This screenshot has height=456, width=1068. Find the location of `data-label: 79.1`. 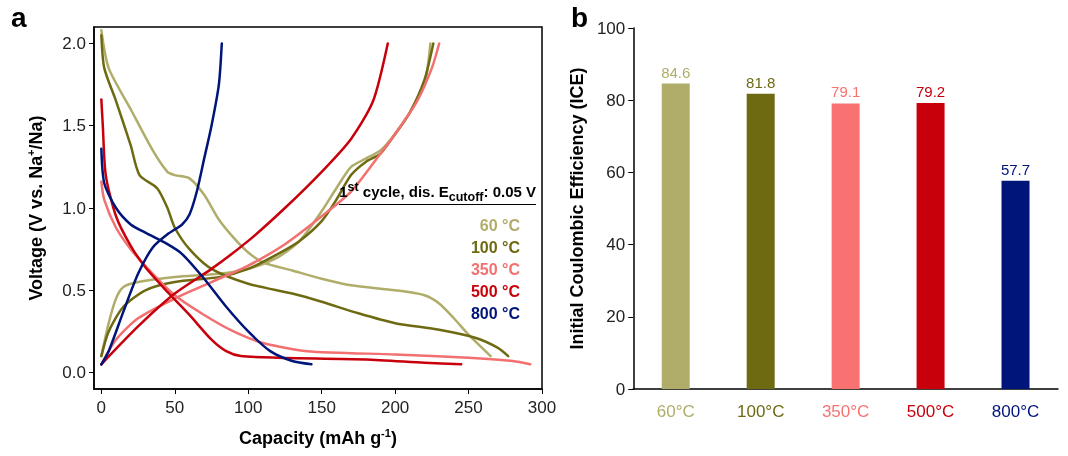

data-label: 79.1 is located at coordinates (846, 92).